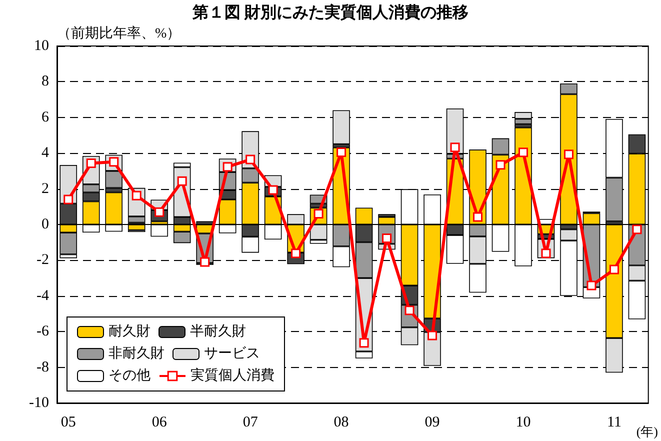 The height and width of the screenshot is (441, 661). What do you see at coordinates (119, 34) in the screenshot?
I see `y-axis-title: （前期比年率、%）` at bounding box center [119, 34].